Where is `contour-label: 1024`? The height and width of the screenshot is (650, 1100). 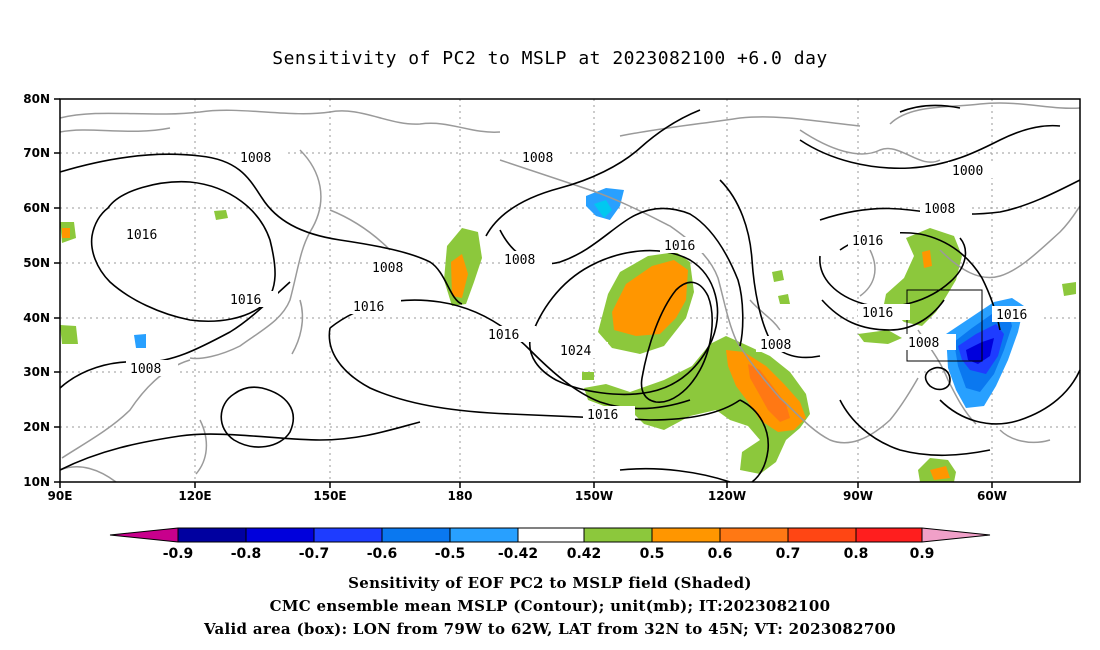 contour-label: 1024 is located at coordinates (575, 351).